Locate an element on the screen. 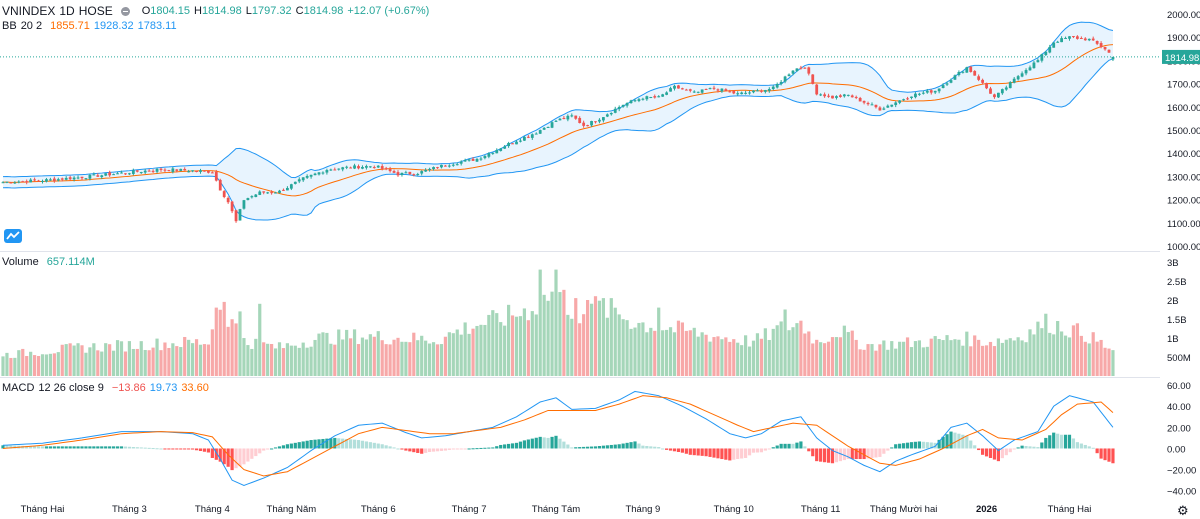 This screenshot has height=519, width=1200. collapse-icon is located at coordinates (125, 11).